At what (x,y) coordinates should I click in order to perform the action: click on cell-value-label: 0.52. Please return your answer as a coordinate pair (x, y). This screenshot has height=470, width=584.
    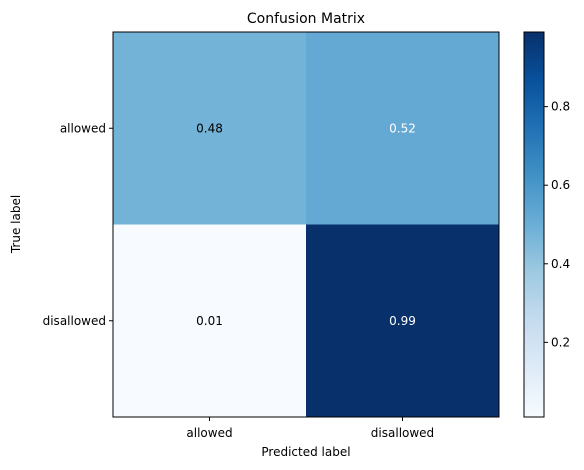
    Looking at the image, I should click on (402, 128).